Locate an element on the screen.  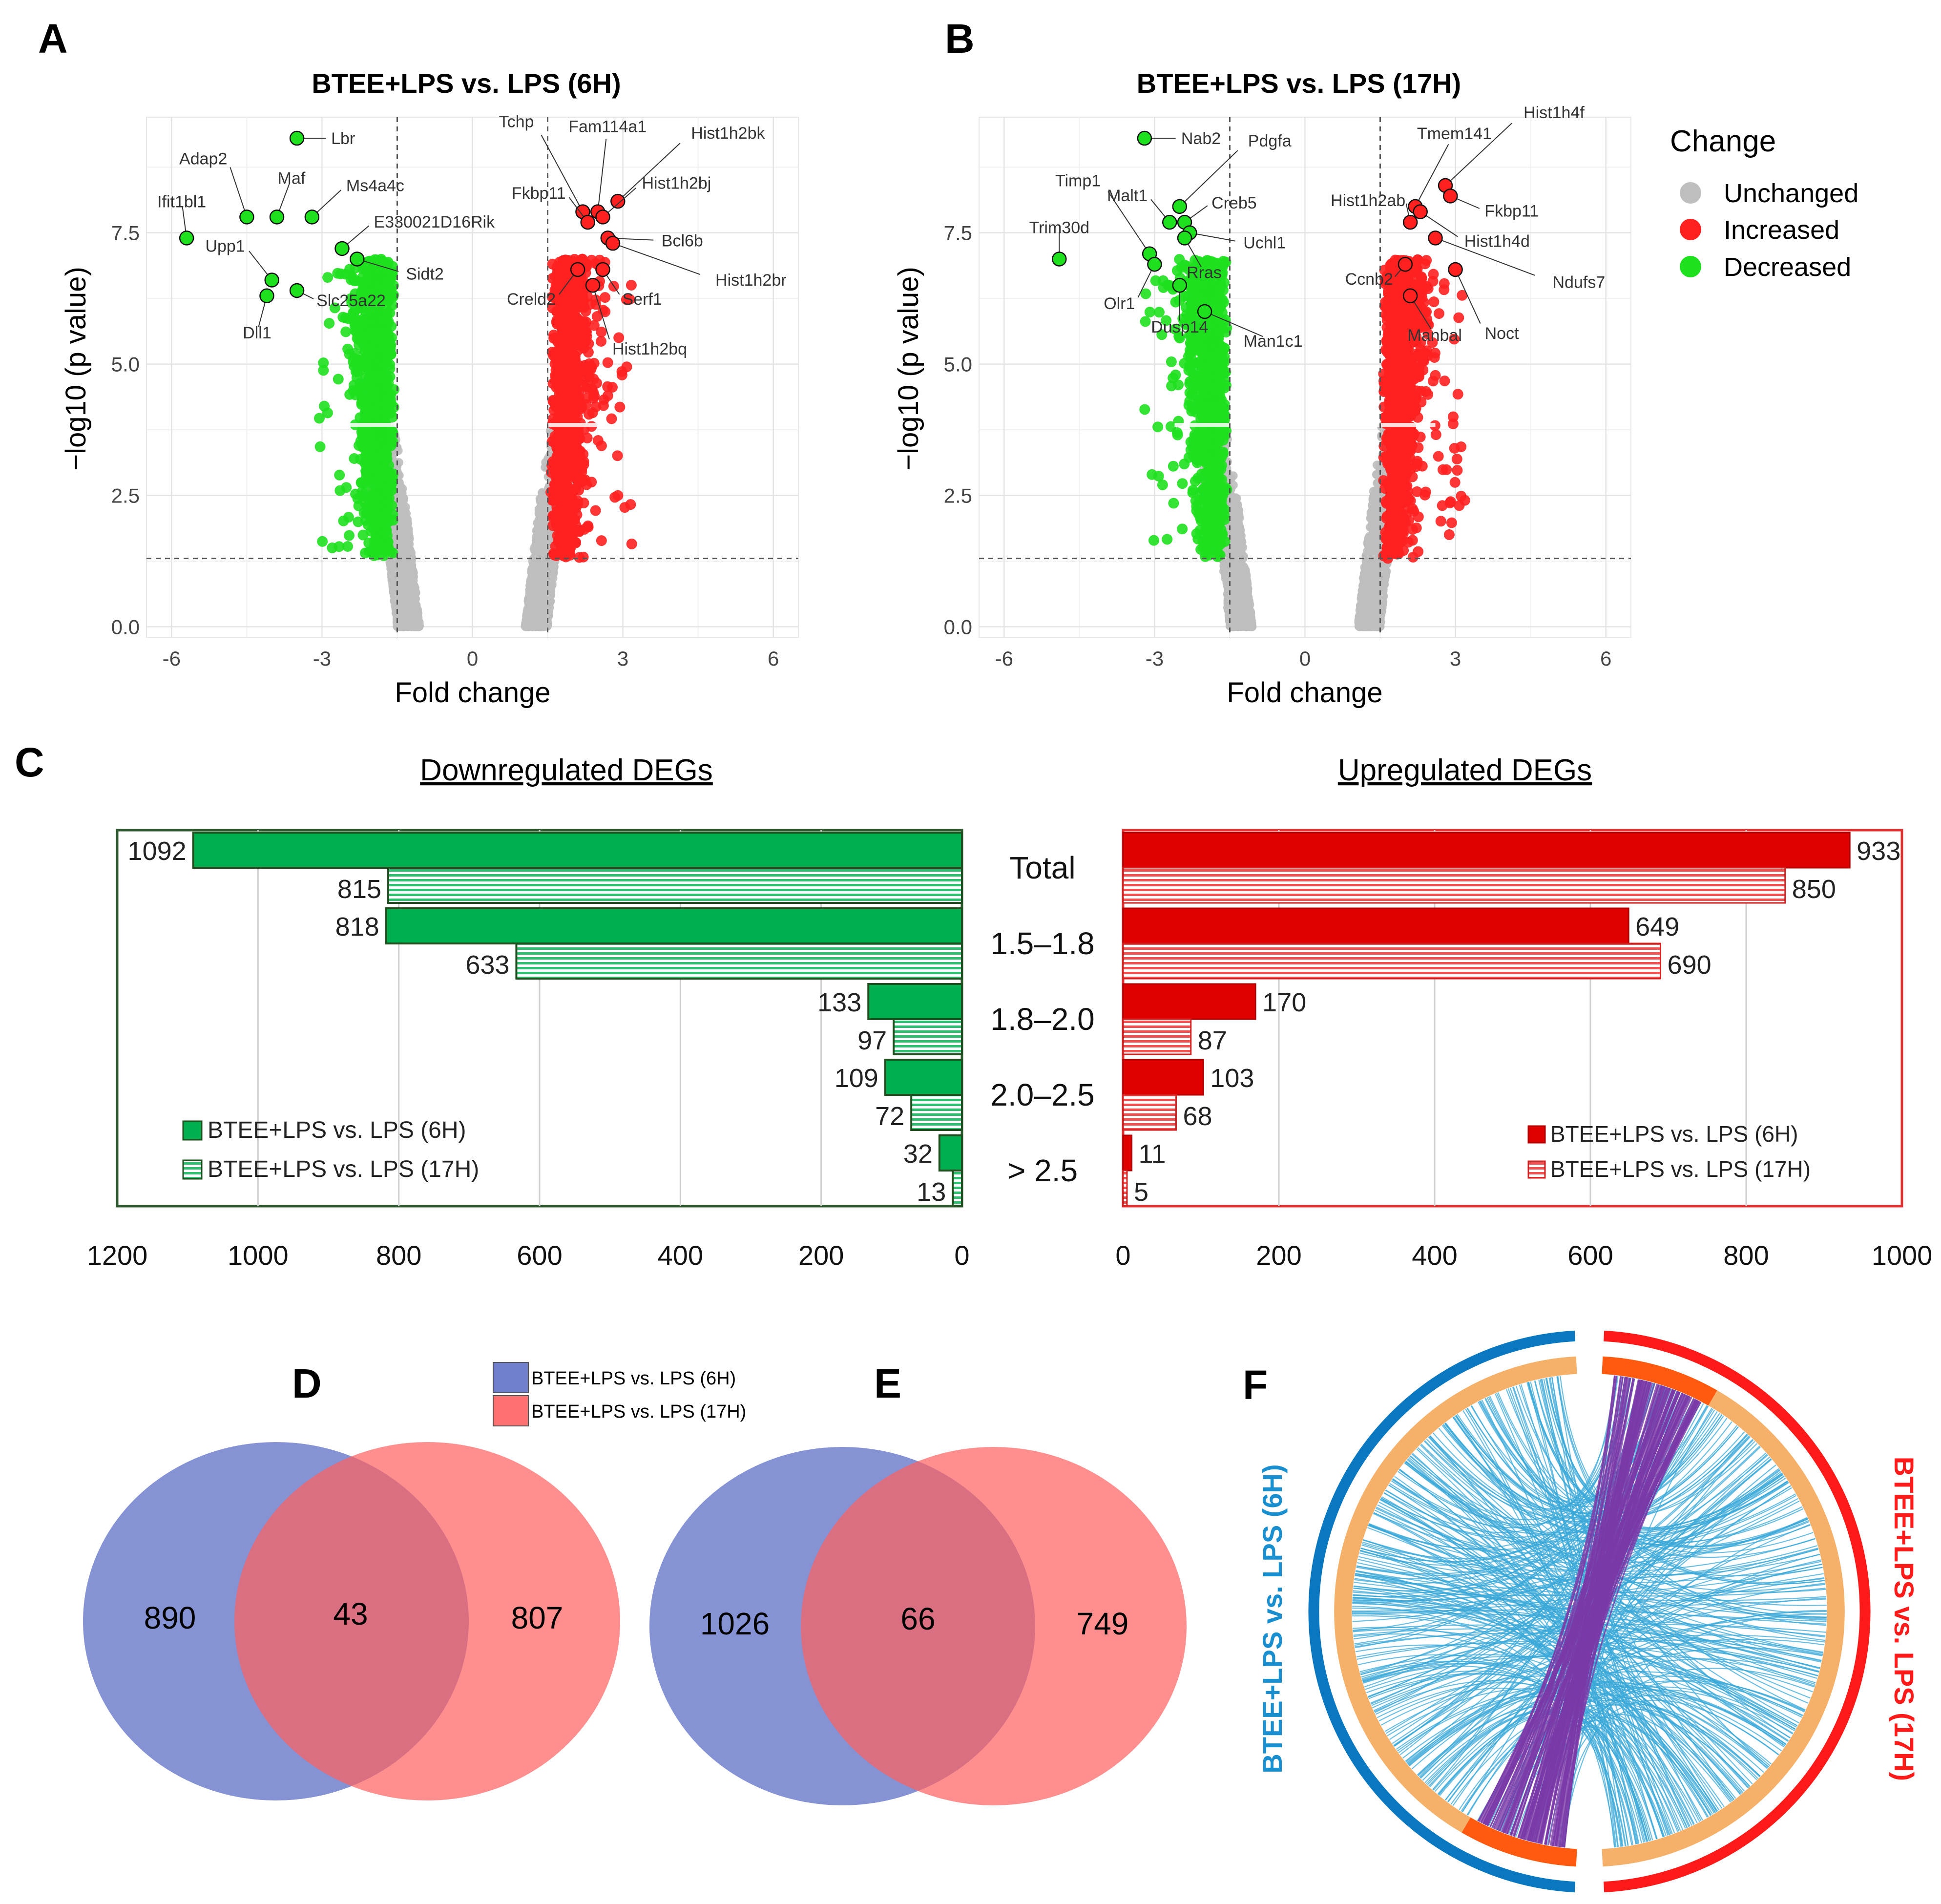
x-tick-label: 3 is located at coordinates (622, 658).